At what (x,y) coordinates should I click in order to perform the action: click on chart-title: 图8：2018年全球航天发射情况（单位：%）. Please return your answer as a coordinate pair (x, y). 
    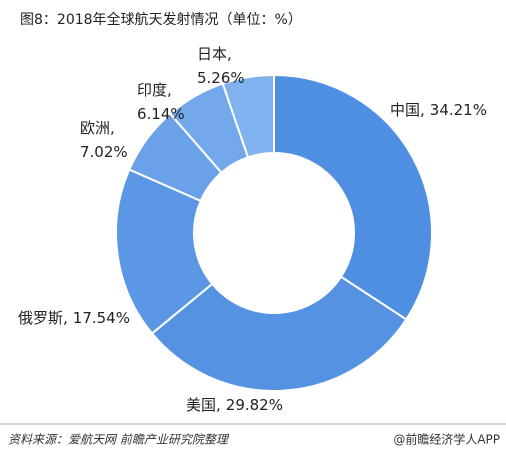
    Looking at the image, I should click on (161, 19).